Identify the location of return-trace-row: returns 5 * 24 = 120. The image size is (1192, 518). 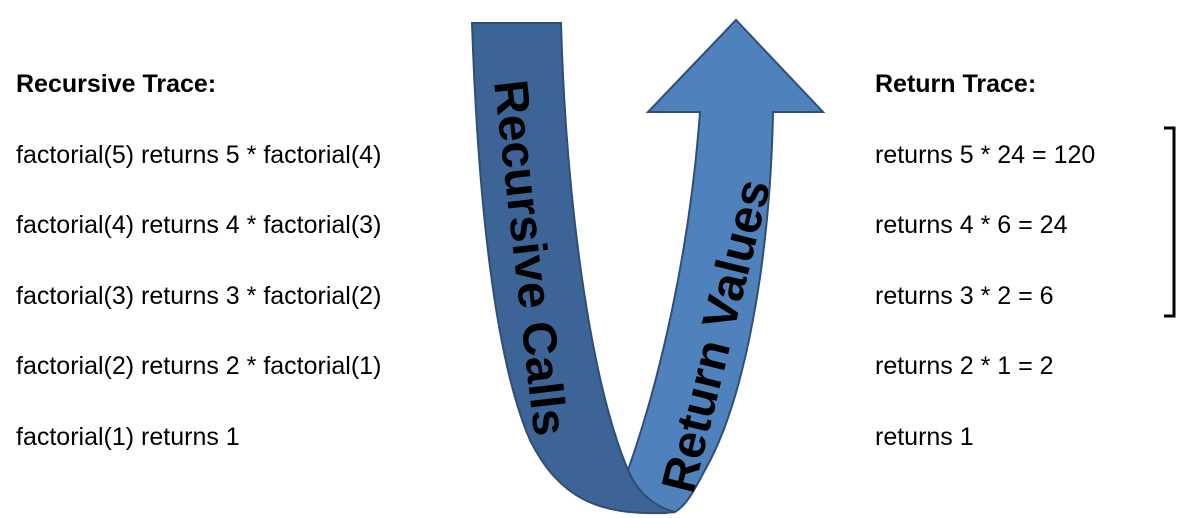
(985, 155).